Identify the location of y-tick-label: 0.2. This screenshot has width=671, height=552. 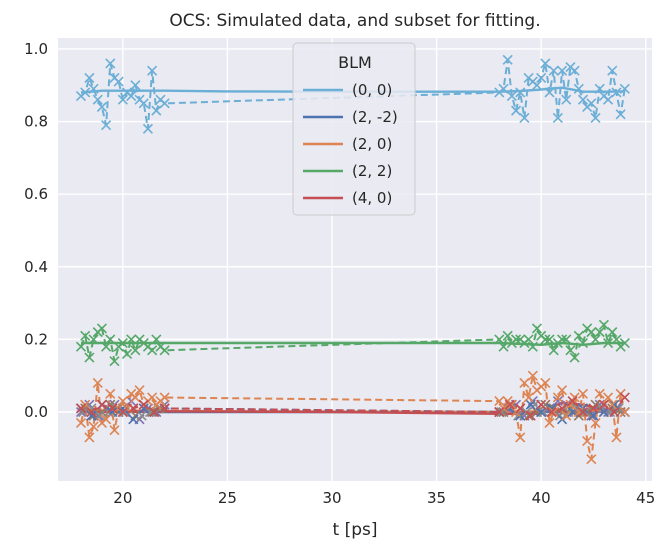
(36, 339).